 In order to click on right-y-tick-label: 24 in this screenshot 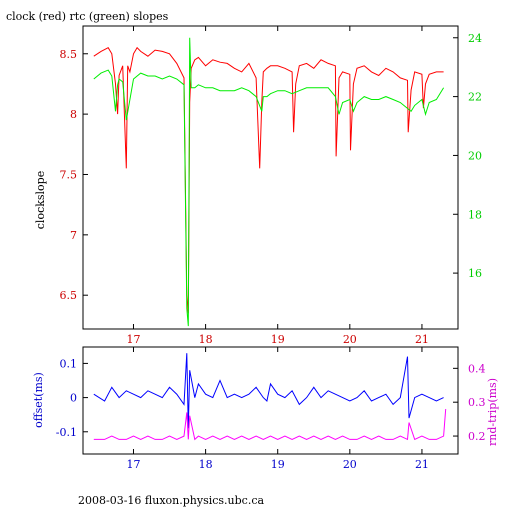, I will do `click(475, 38)`.